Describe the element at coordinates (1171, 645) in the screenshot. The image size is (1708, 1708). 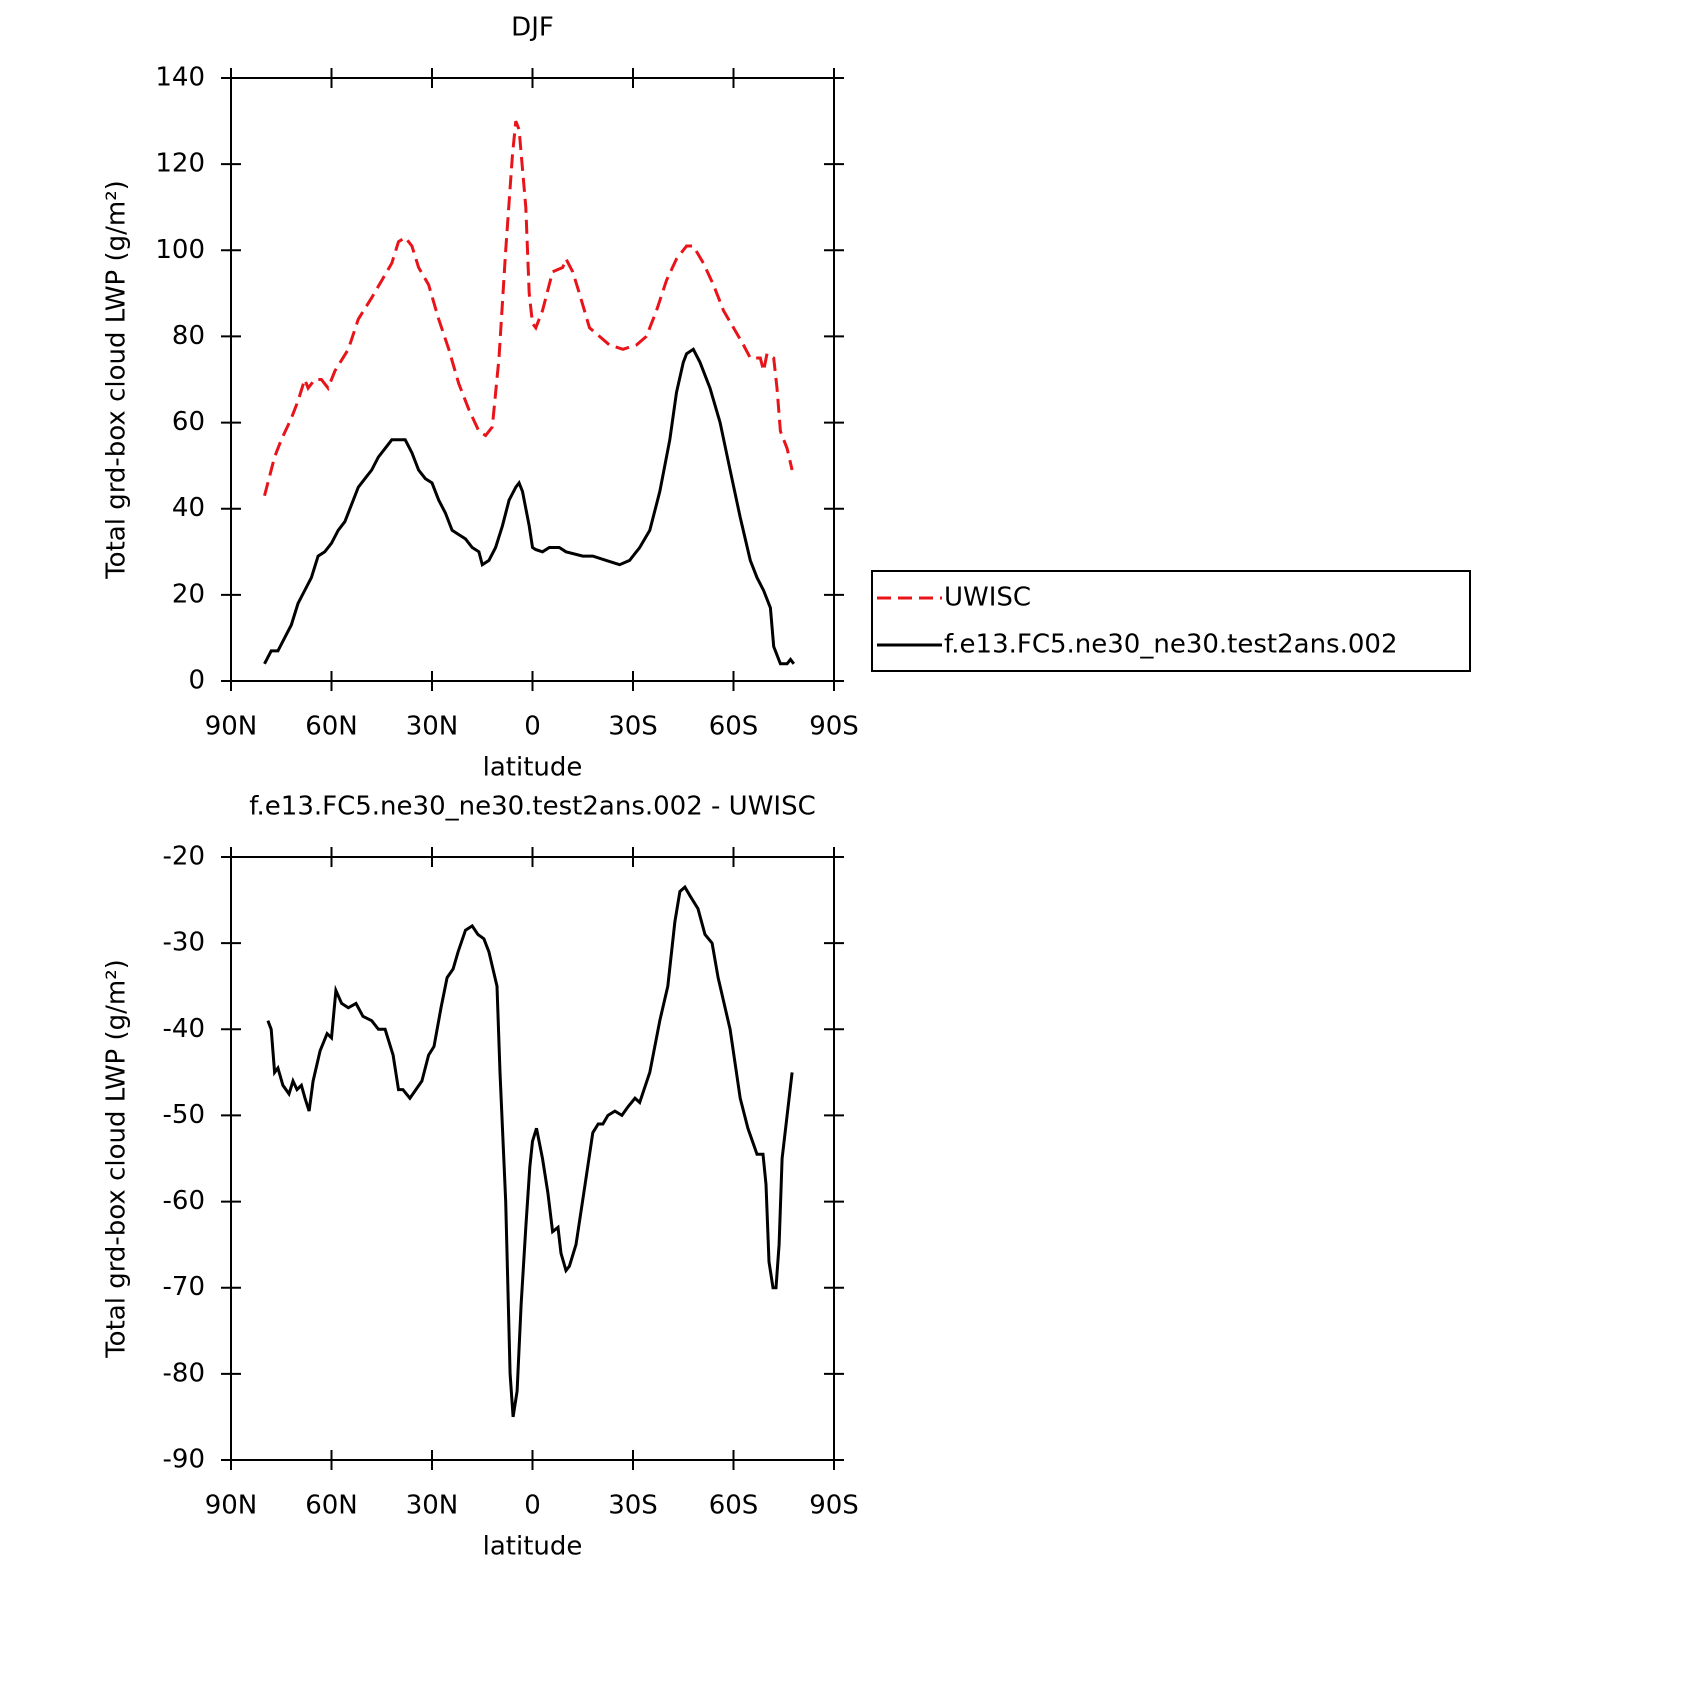
I see `legend-label: f.e13.FC5.ne30_ne30.test2ans.002` at that location.